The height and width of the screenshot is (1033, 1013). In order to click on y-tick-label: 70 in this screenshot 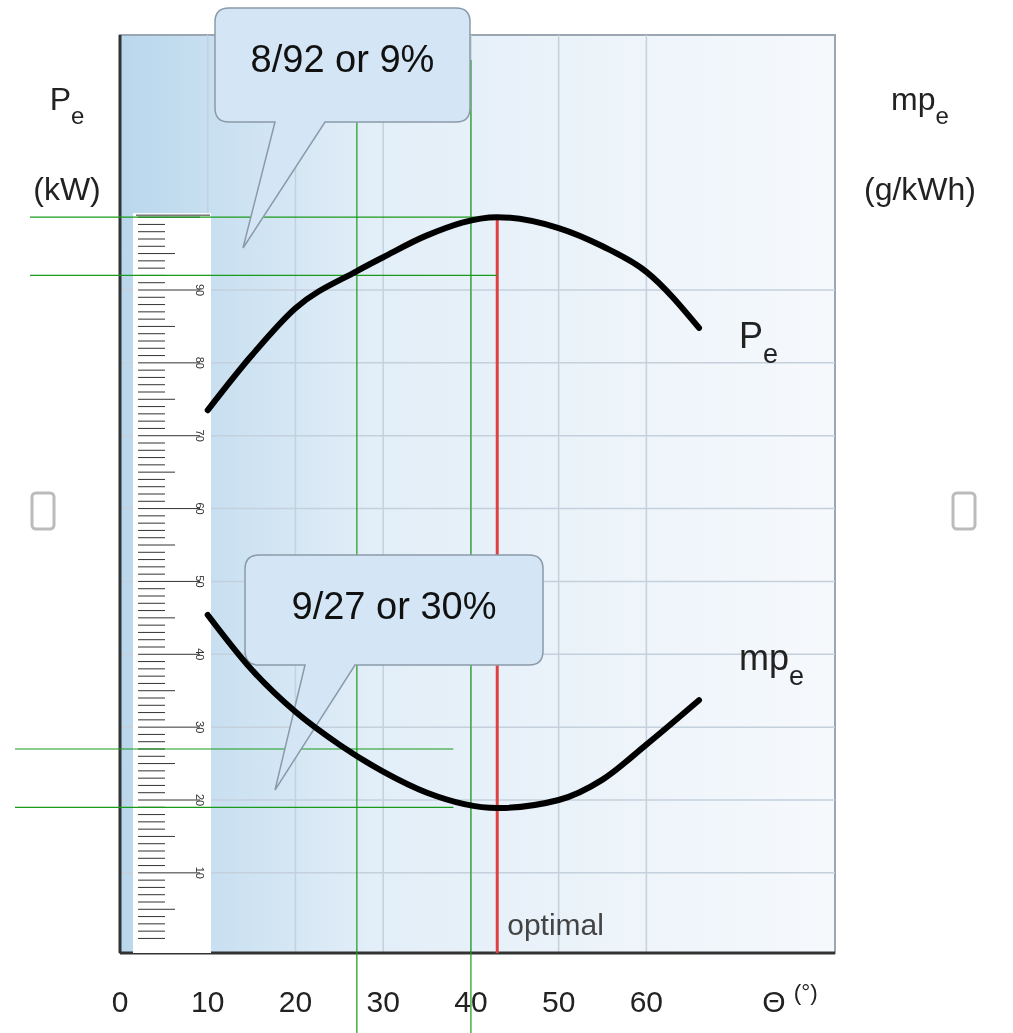, I will do `click(200, 435)`.